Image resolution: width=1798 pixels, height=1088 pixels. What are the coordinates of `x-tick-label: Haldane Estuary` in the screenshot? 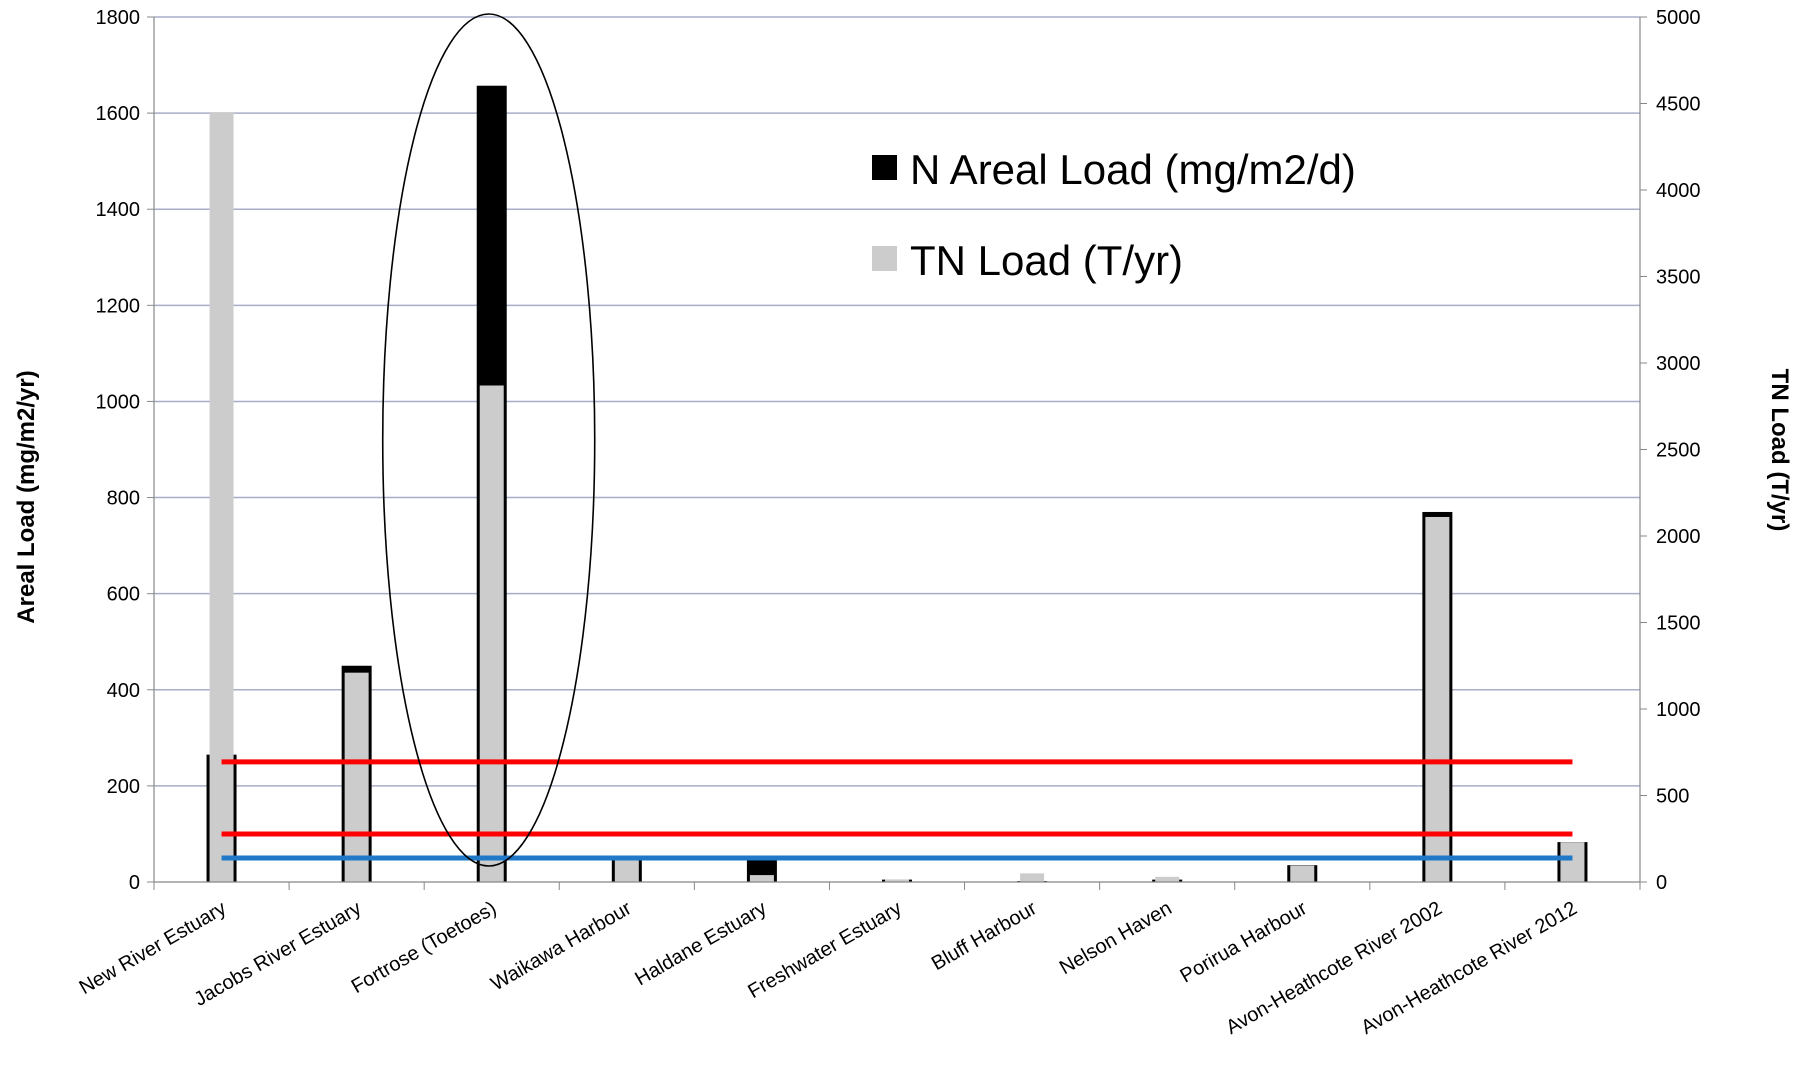 It's located at (700, 943).